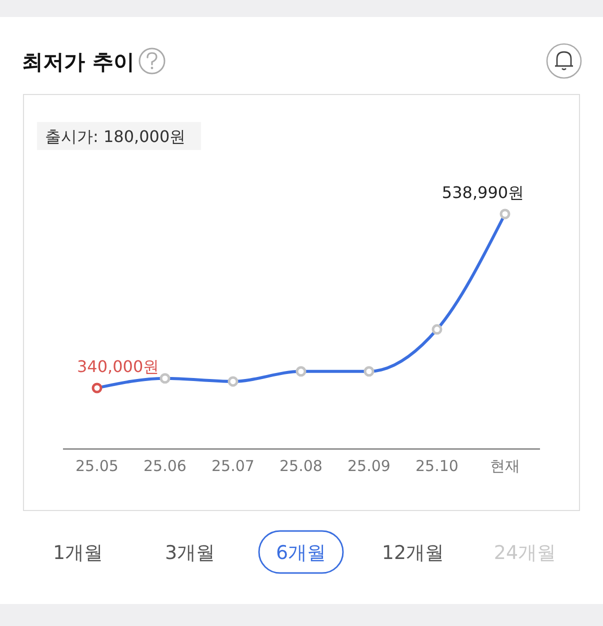 The height and width of the screenshot is (626, 603). I want to click on x-tick-label: 현재, so click(505, 466).